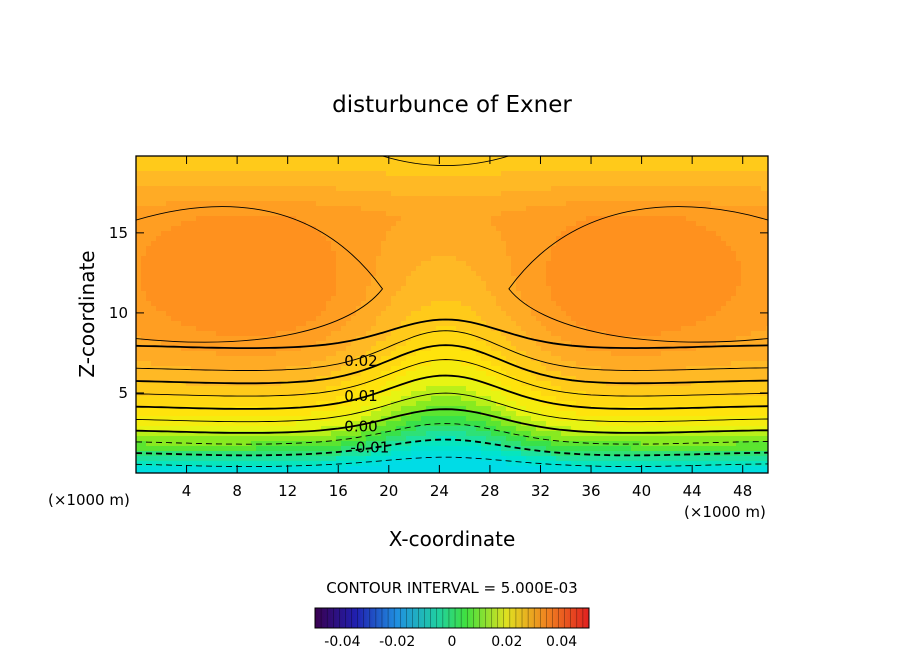 This screenshot has width=904, height=654. What do you see at coordinates (123, 393) in the screenshot?
I see `y-tick-label: 5` at bounding box center [123, 393].